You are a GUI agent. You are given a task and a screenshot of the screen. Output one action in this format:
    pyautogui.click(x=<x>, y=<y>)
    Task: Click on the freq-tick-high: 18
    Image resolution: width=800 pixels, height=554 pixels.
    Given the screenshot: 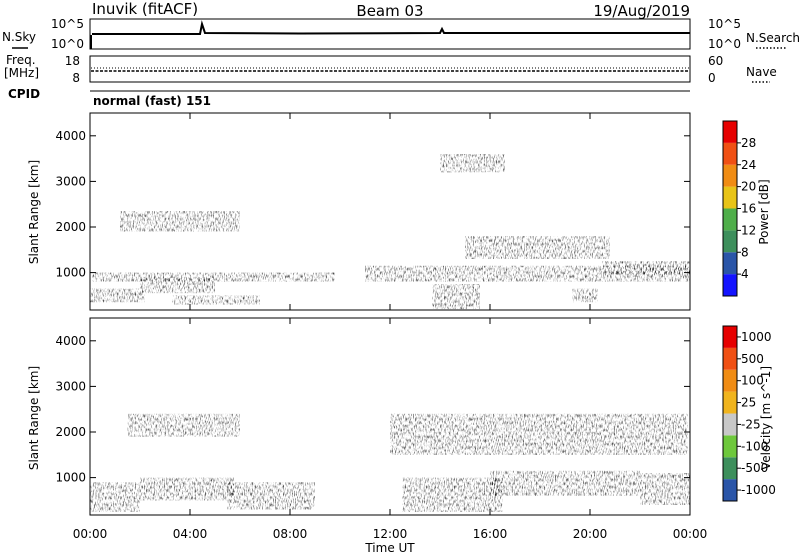 What is the action you would take?
    pyautogui.click(x=72, y=61)
    